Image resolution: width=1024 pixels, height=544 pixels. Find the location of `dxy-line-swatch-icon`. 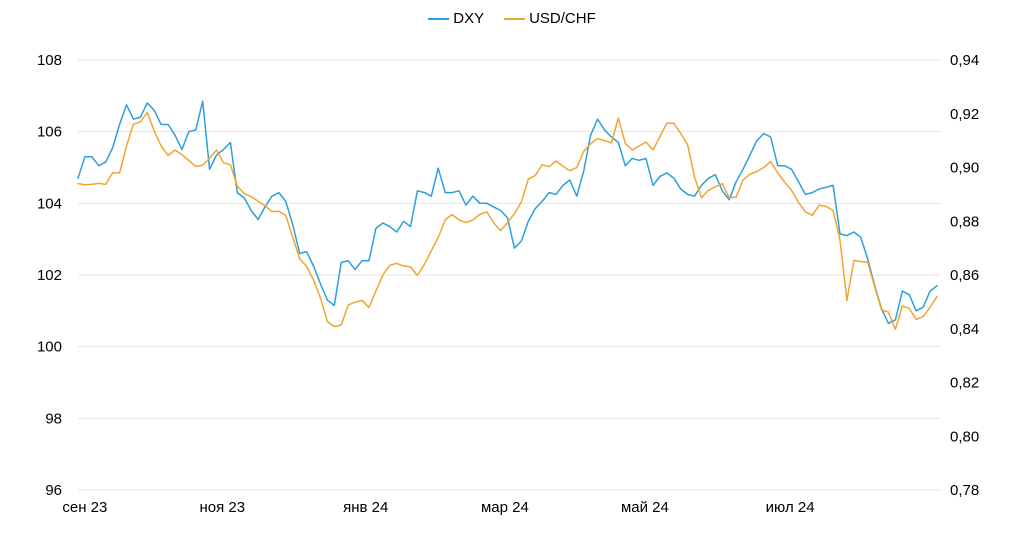

dxy-line-swatch-icon is located at coordinates (439, 18).